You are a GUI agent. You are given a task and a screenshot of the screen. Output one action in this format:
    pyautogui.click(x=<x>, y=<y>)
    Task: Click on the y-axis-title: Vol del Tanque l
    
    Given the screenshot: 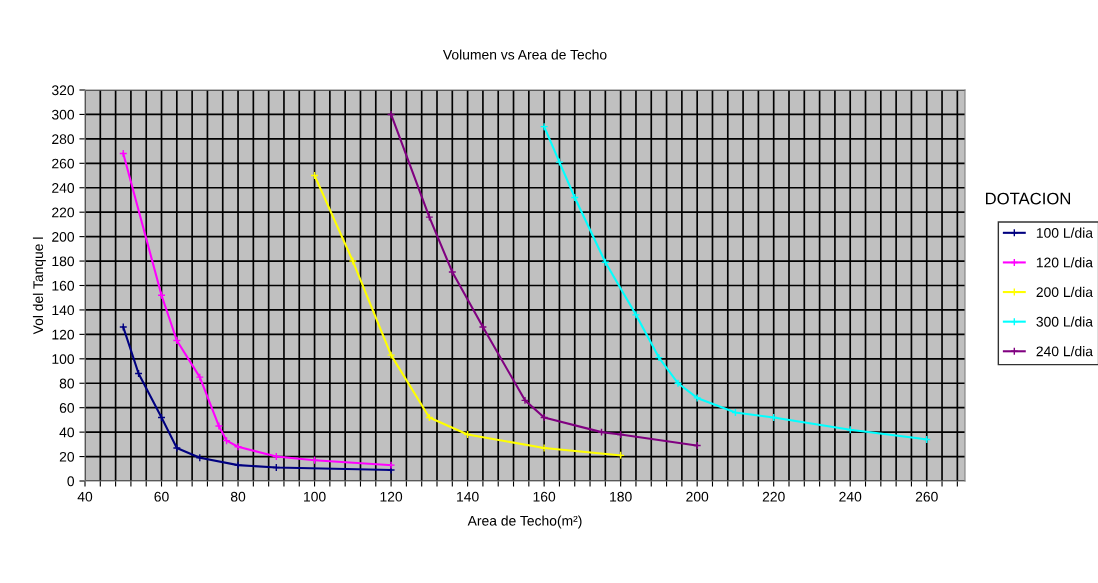 What is the action you would take?
    pyautogui.click(x=39, y=286)
    